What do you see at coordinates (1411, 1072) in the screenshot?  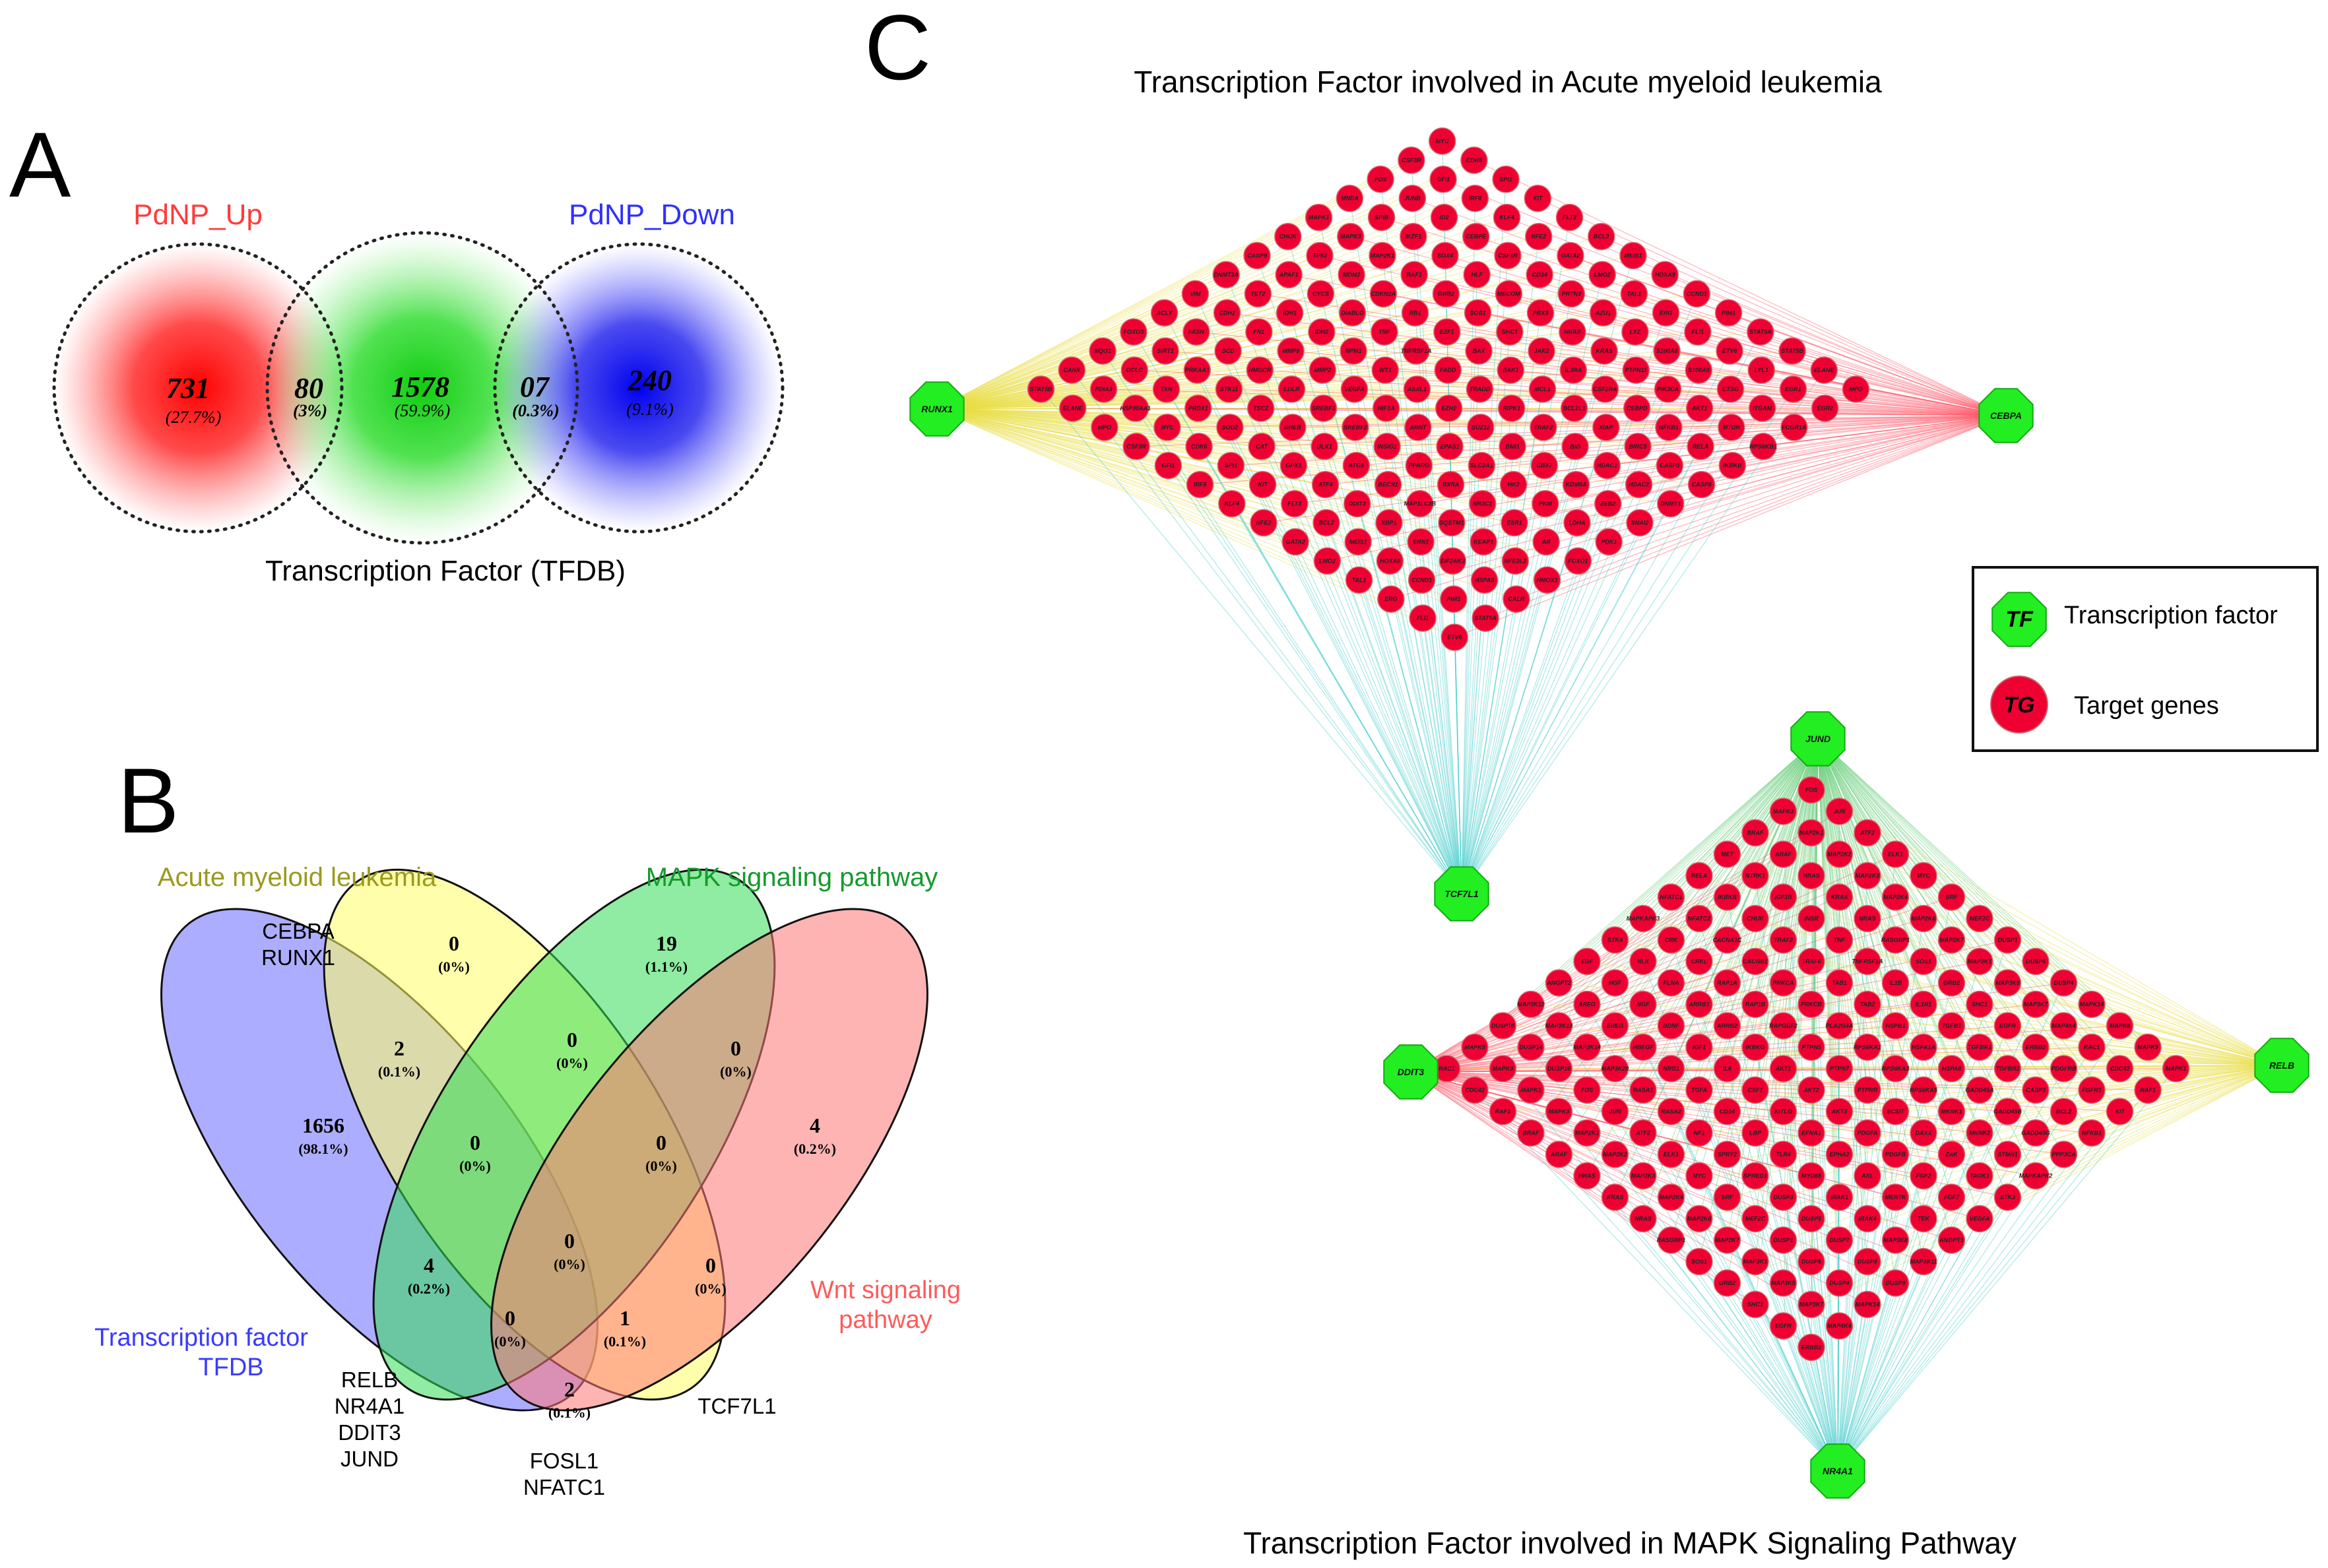 I see `network-tf-node-ddit3` at bounding box center [1411, 1072].